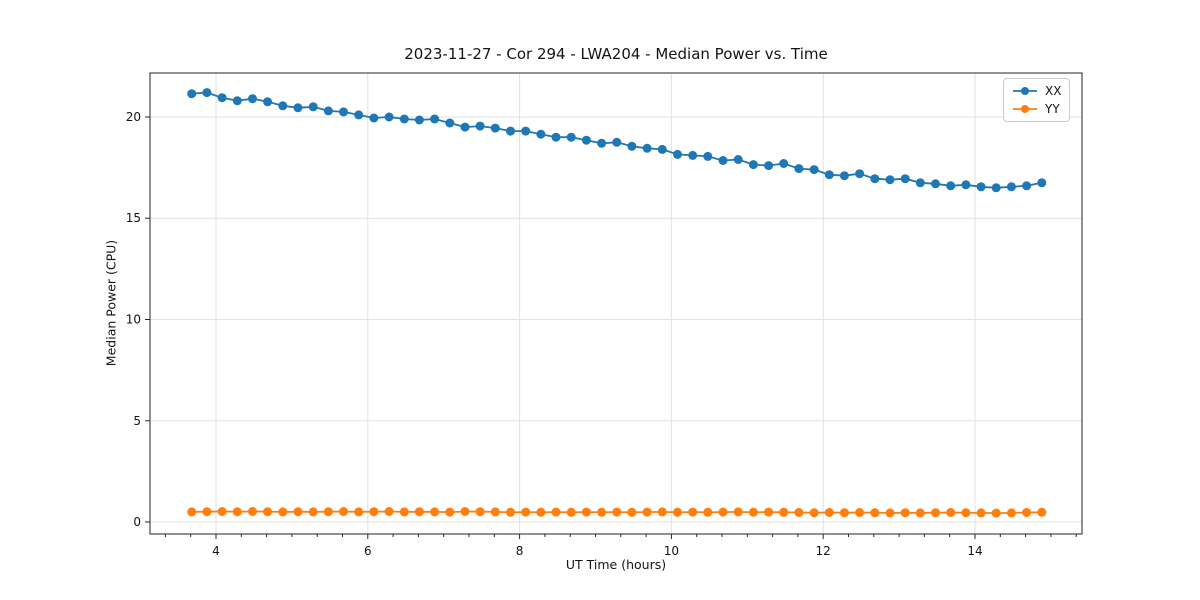 The image size is (1200, 600). What do you see at coordinates (368, 551) in the screenshot?
I see `svg-text: 6` at bounding box center [368, 551].